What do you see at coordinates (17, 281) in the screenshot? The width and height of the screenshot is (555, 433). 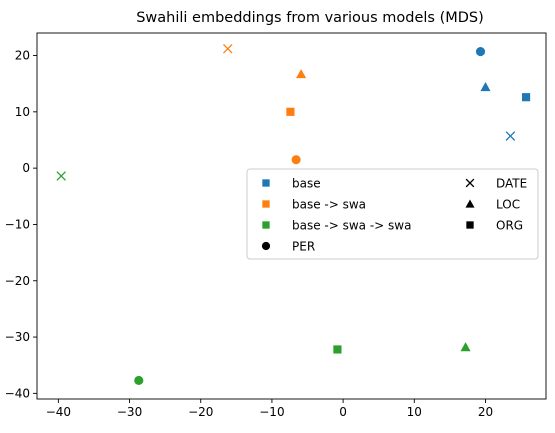 I see `y-tick-label: −20` at bounding box center [17, 281].